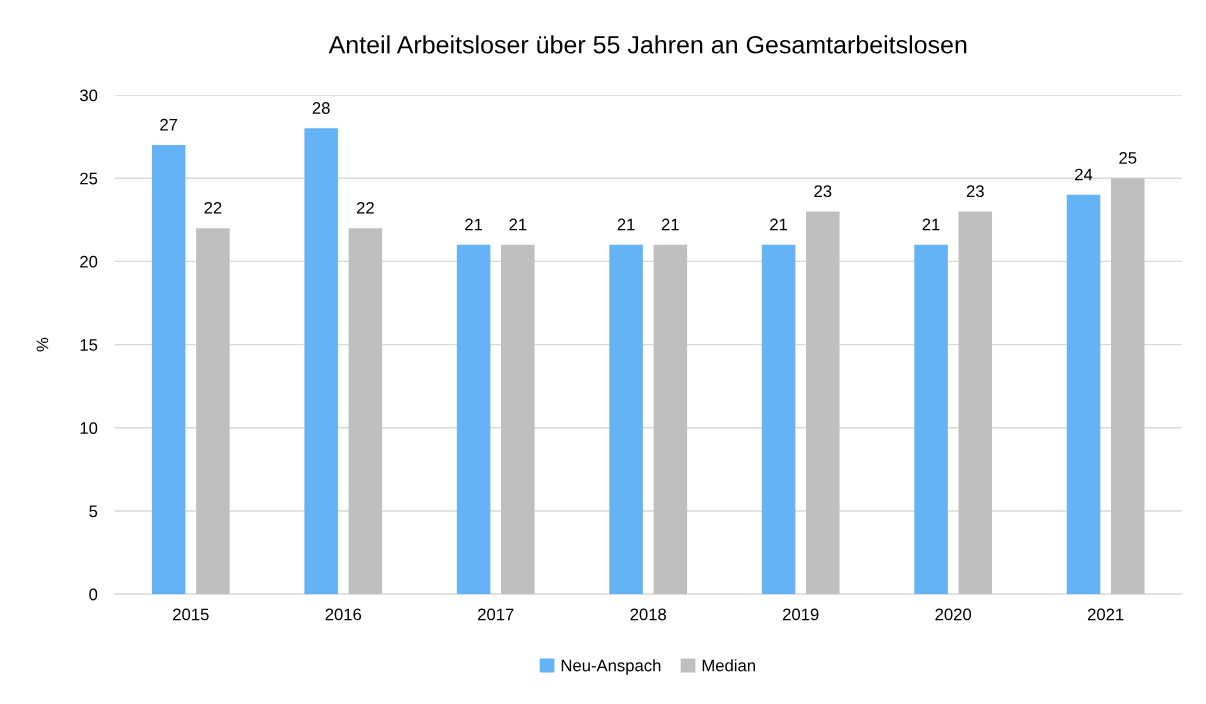 This screenshot has width=1206, height=704. I want to click on legend-label: Median, so click(728, 665).